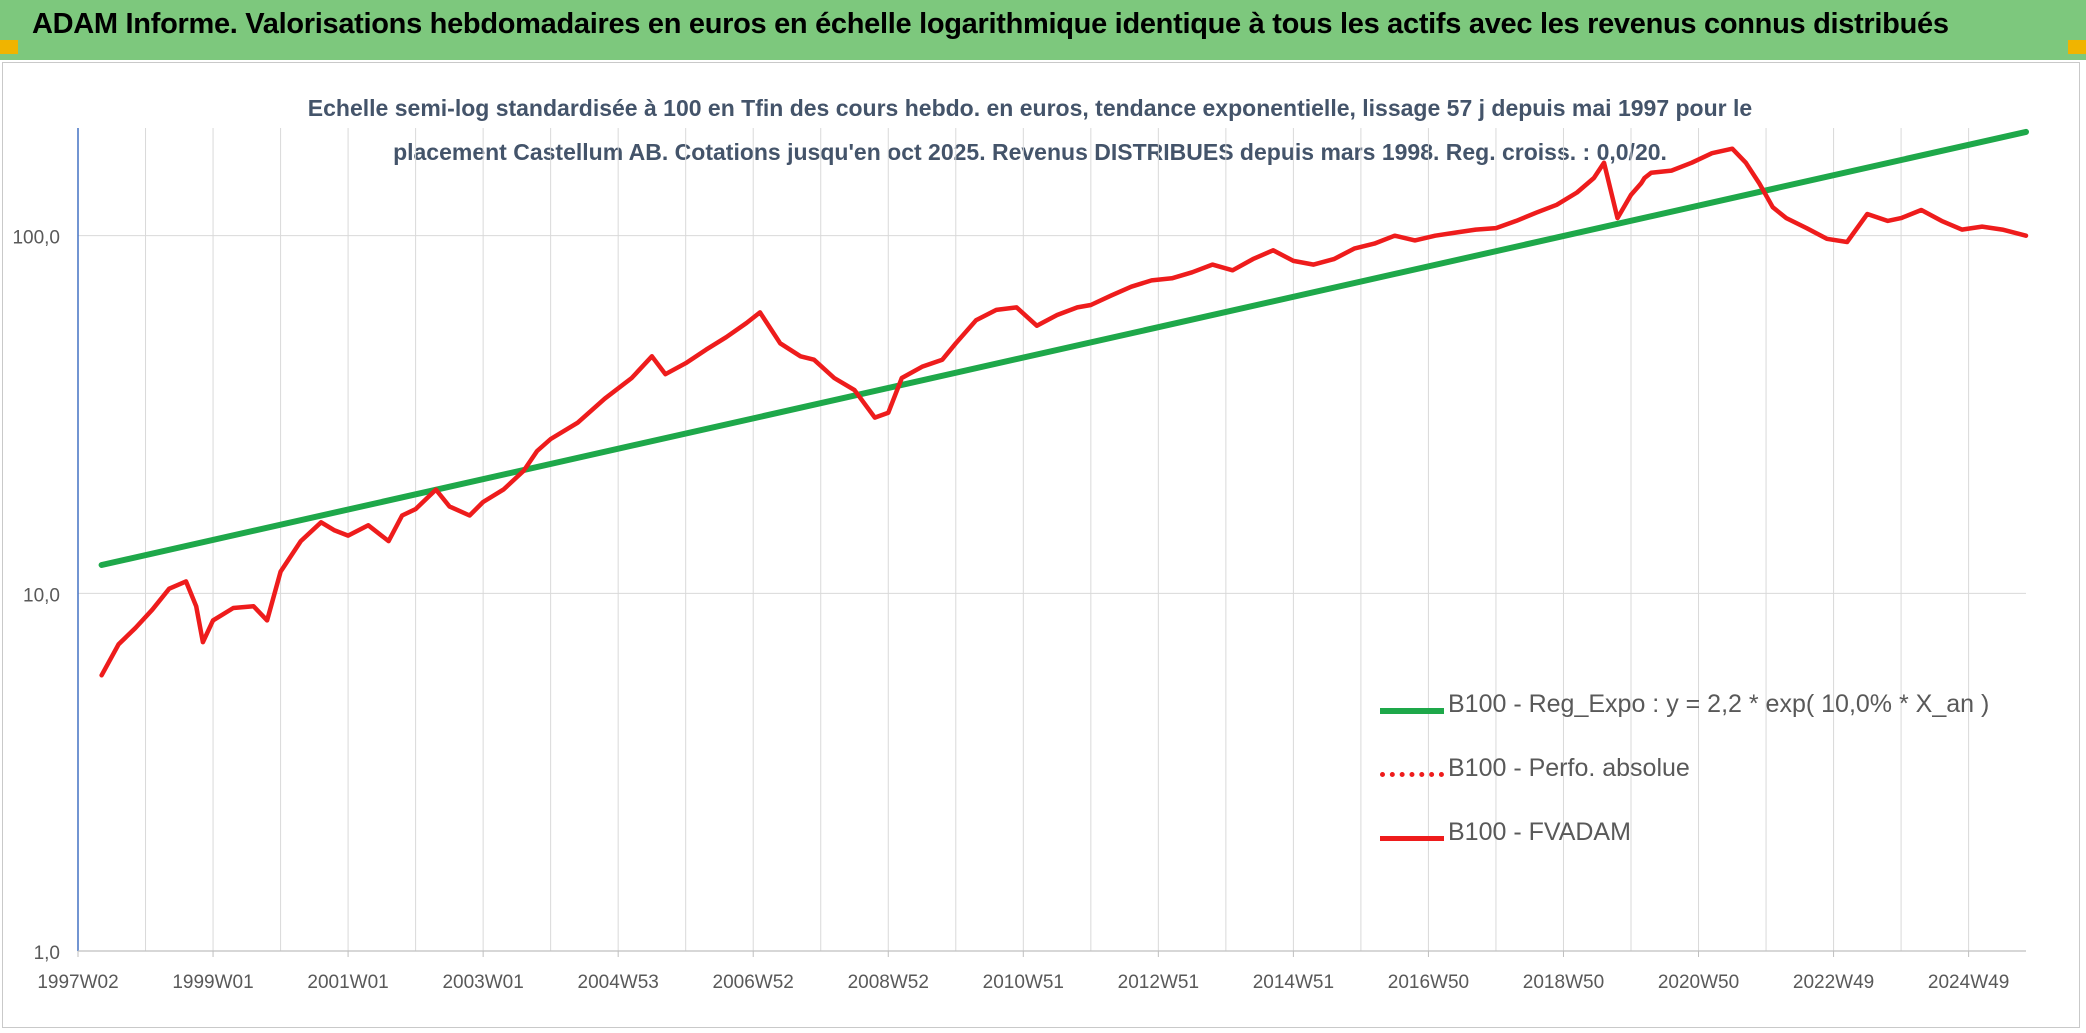  What do you see at coordinates (1412, 711) in the screenshot?
I see `legend-swatch-trend` at bounding box center [1412, 711].